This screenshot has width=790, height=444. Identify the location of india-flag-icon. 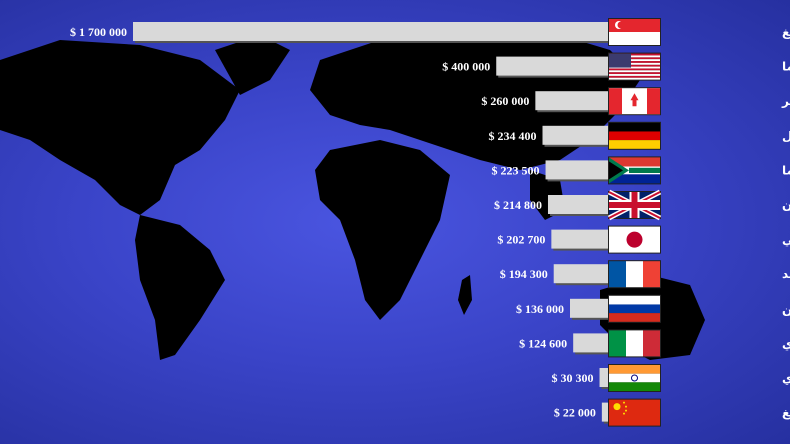
(634, 378).